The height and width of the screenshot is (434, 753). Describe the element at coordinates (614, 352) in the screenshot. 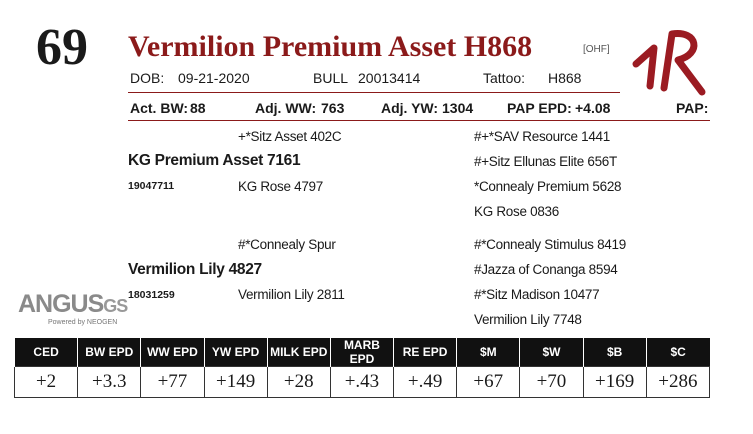

I see `epd-header: $B` at that location.